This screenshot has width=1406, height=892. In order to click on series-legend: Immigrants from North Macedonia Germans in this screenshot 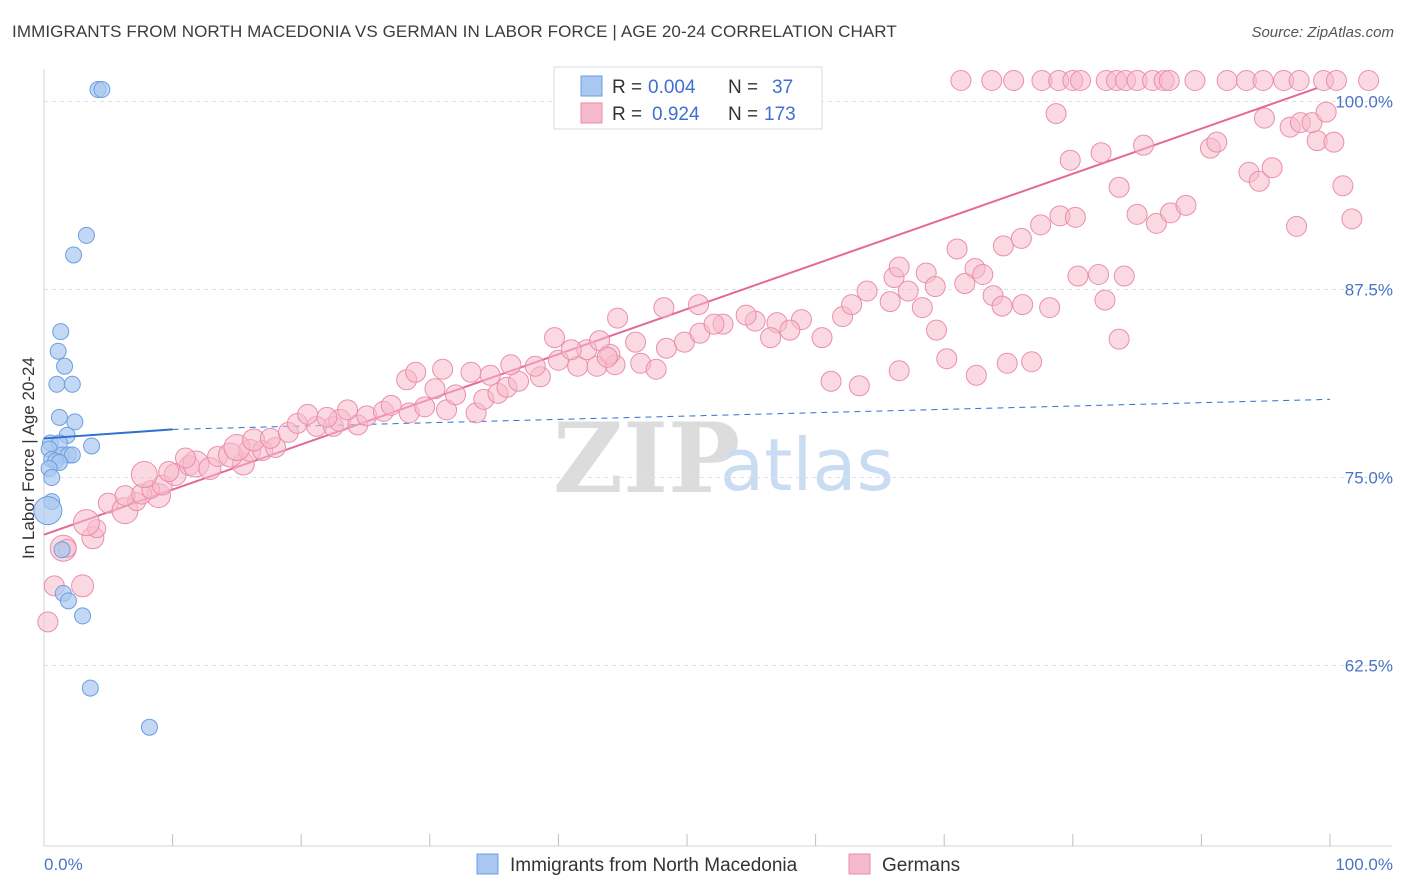, I will do `click(718, 864)`.